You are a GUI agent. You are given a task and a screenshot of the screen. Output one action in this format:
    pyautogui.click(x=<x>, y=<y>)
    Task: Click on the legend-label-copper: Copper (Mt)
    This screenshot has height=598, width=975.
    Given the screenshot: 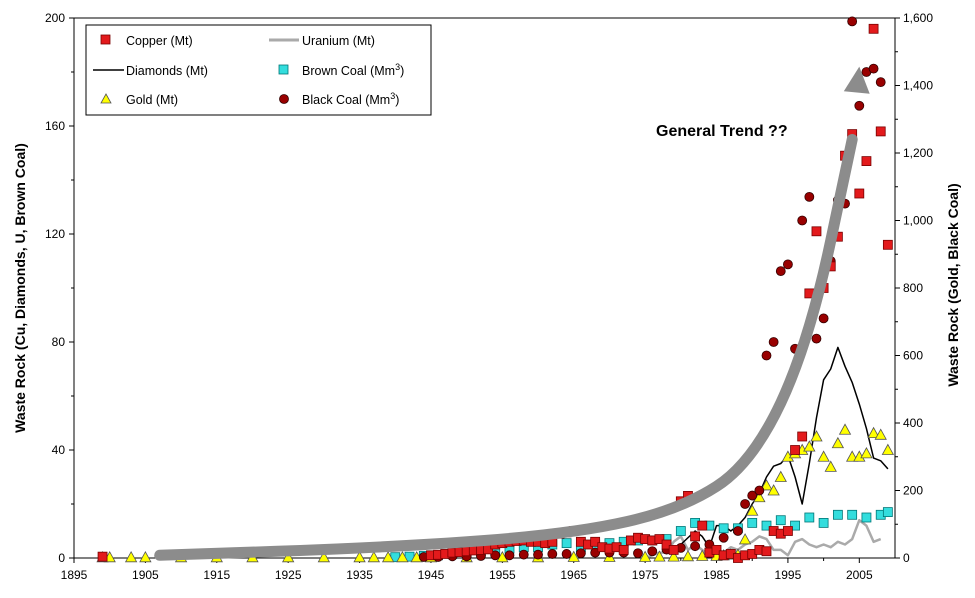 What is the action you would take?
    pyautogui.click(x=159, y=41)
    